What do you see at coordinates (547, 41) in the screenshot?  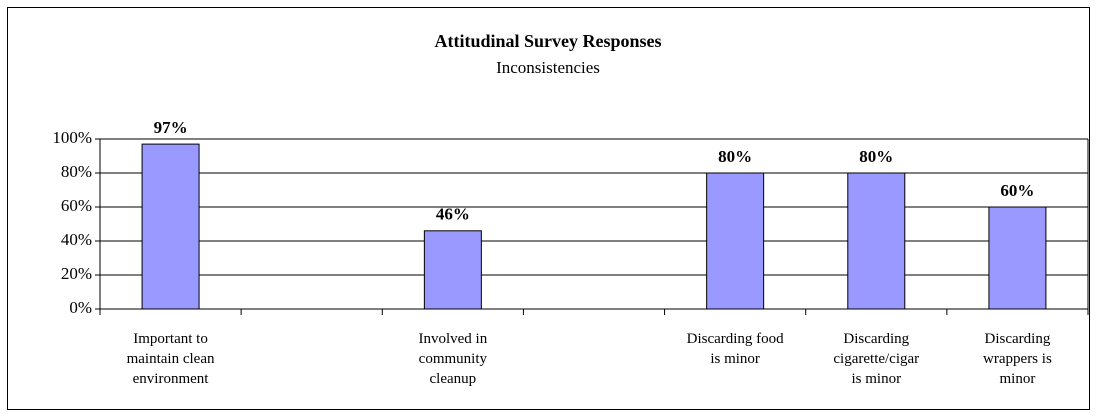 I see `chart-title: Attitudinal Survey Responses` at bounding box center [547, 41].